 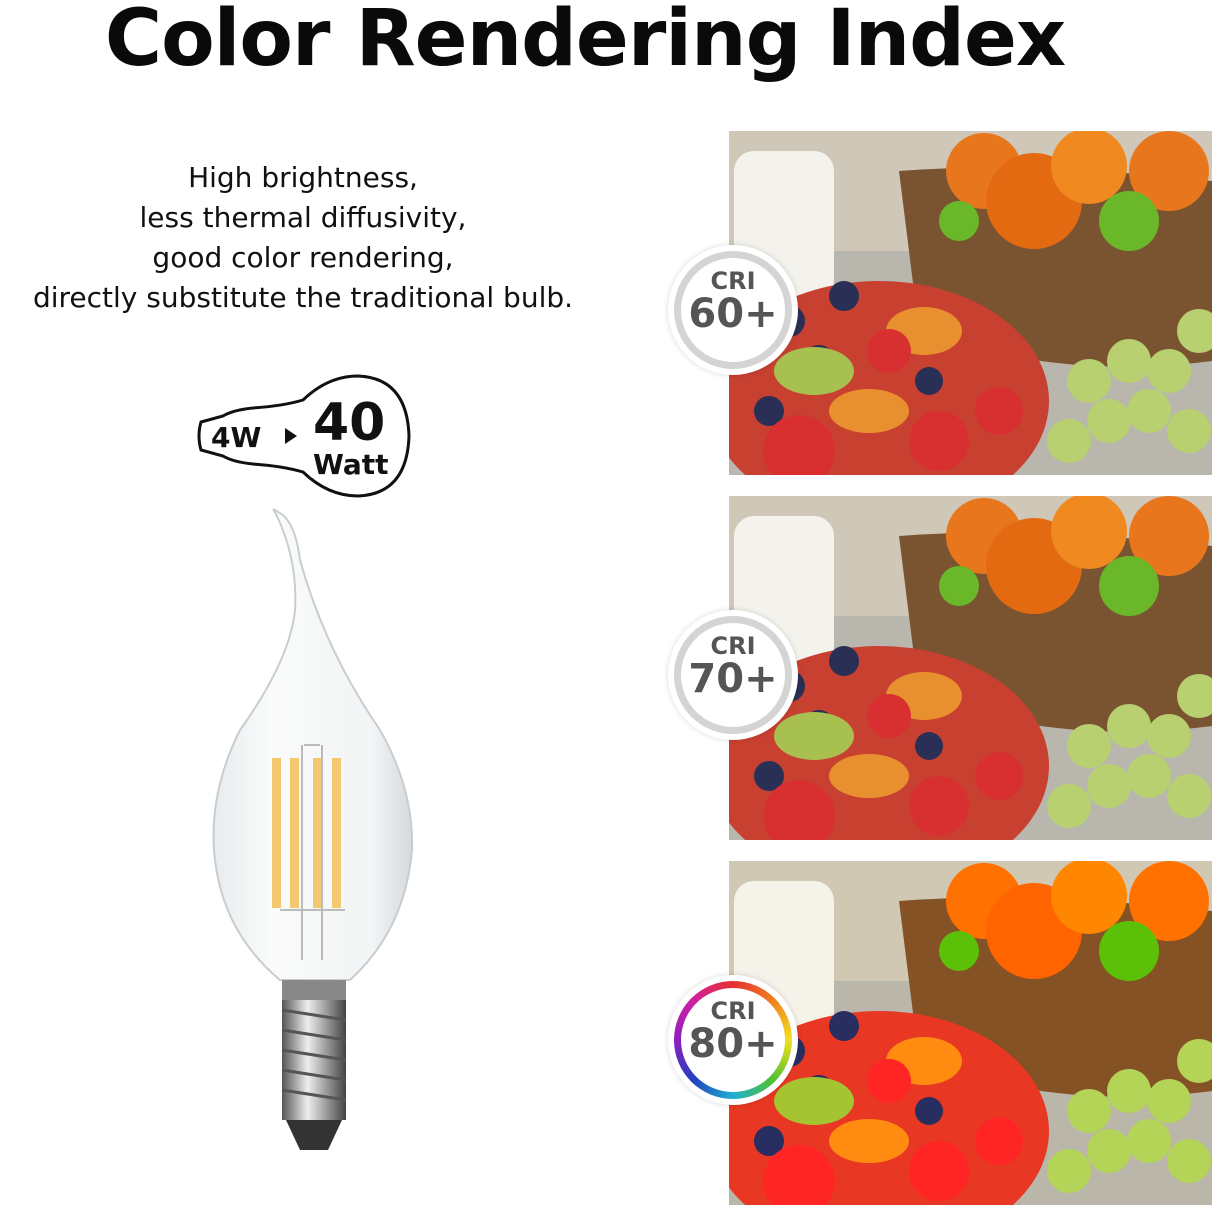 What do you see at coordinates (303, 257) in the screenshot?
I see `description-line: good color rendering,` at bounding box center [303, 257].